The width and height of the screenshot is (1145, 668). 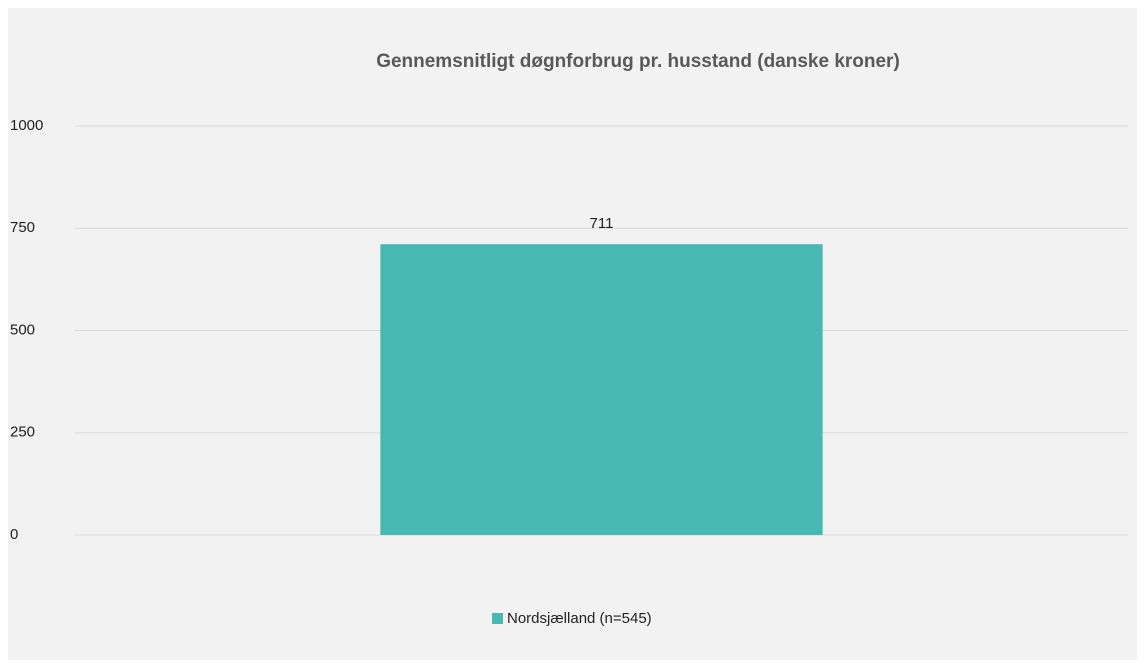 What do you see at coordinates (22, 329) in the screenshot?
I see `y-tick-label: 500` at bounding box center [22, 329].